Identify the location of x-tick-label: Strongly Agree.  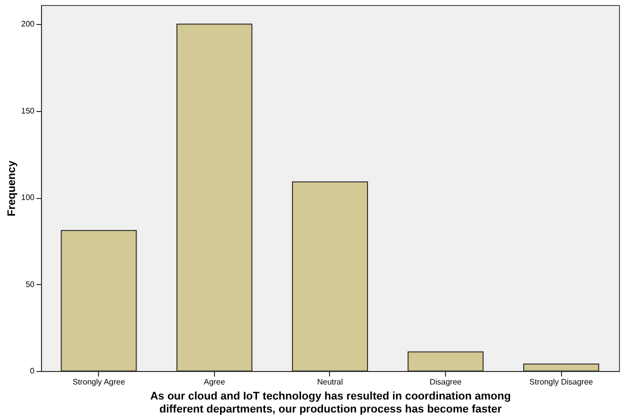
(99, 382).